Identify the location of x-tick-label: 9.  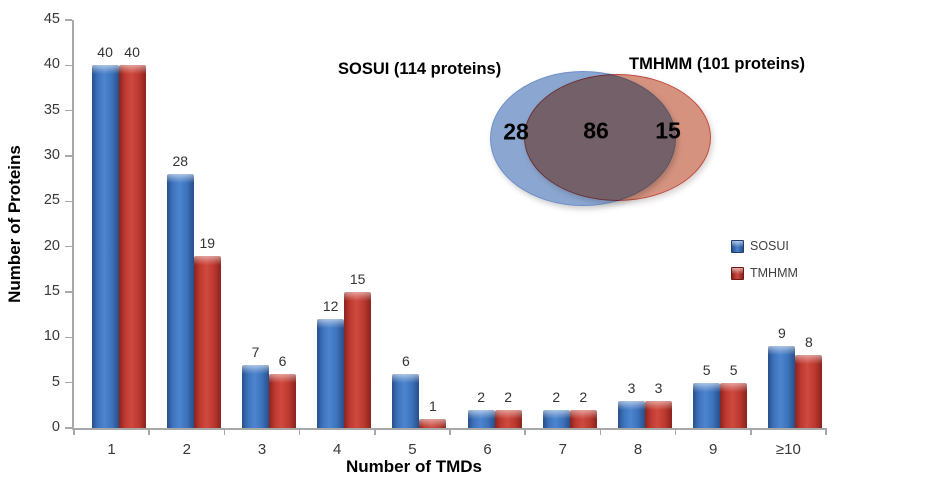
(713, 449).